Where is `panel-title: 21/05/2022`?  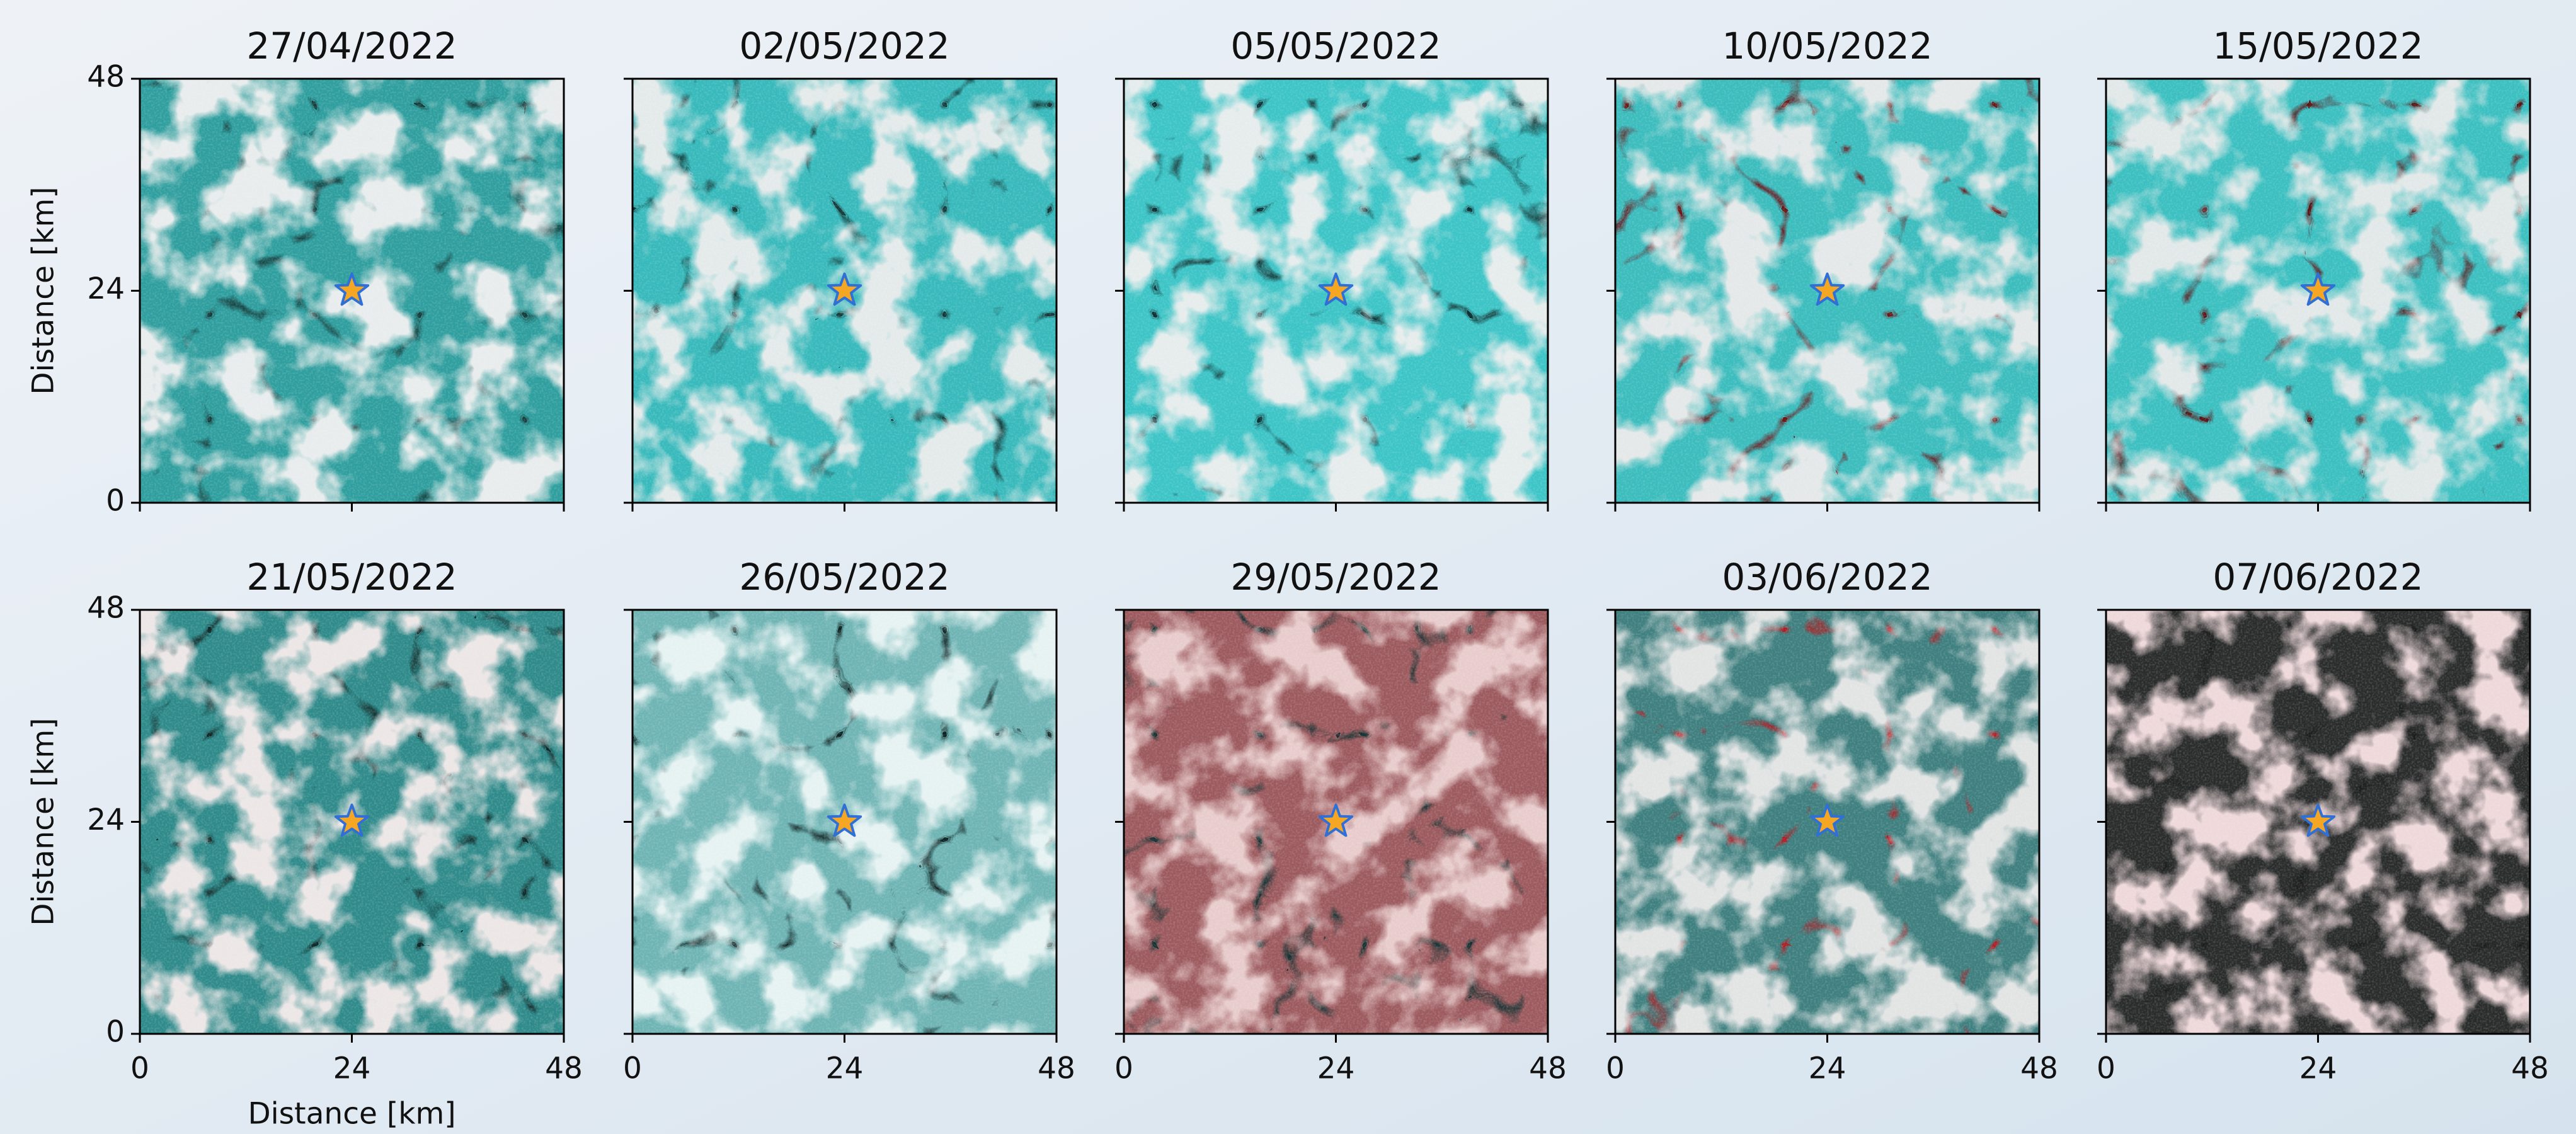 panel-title: 21/05/2022 is located at coordinates (352, 577).